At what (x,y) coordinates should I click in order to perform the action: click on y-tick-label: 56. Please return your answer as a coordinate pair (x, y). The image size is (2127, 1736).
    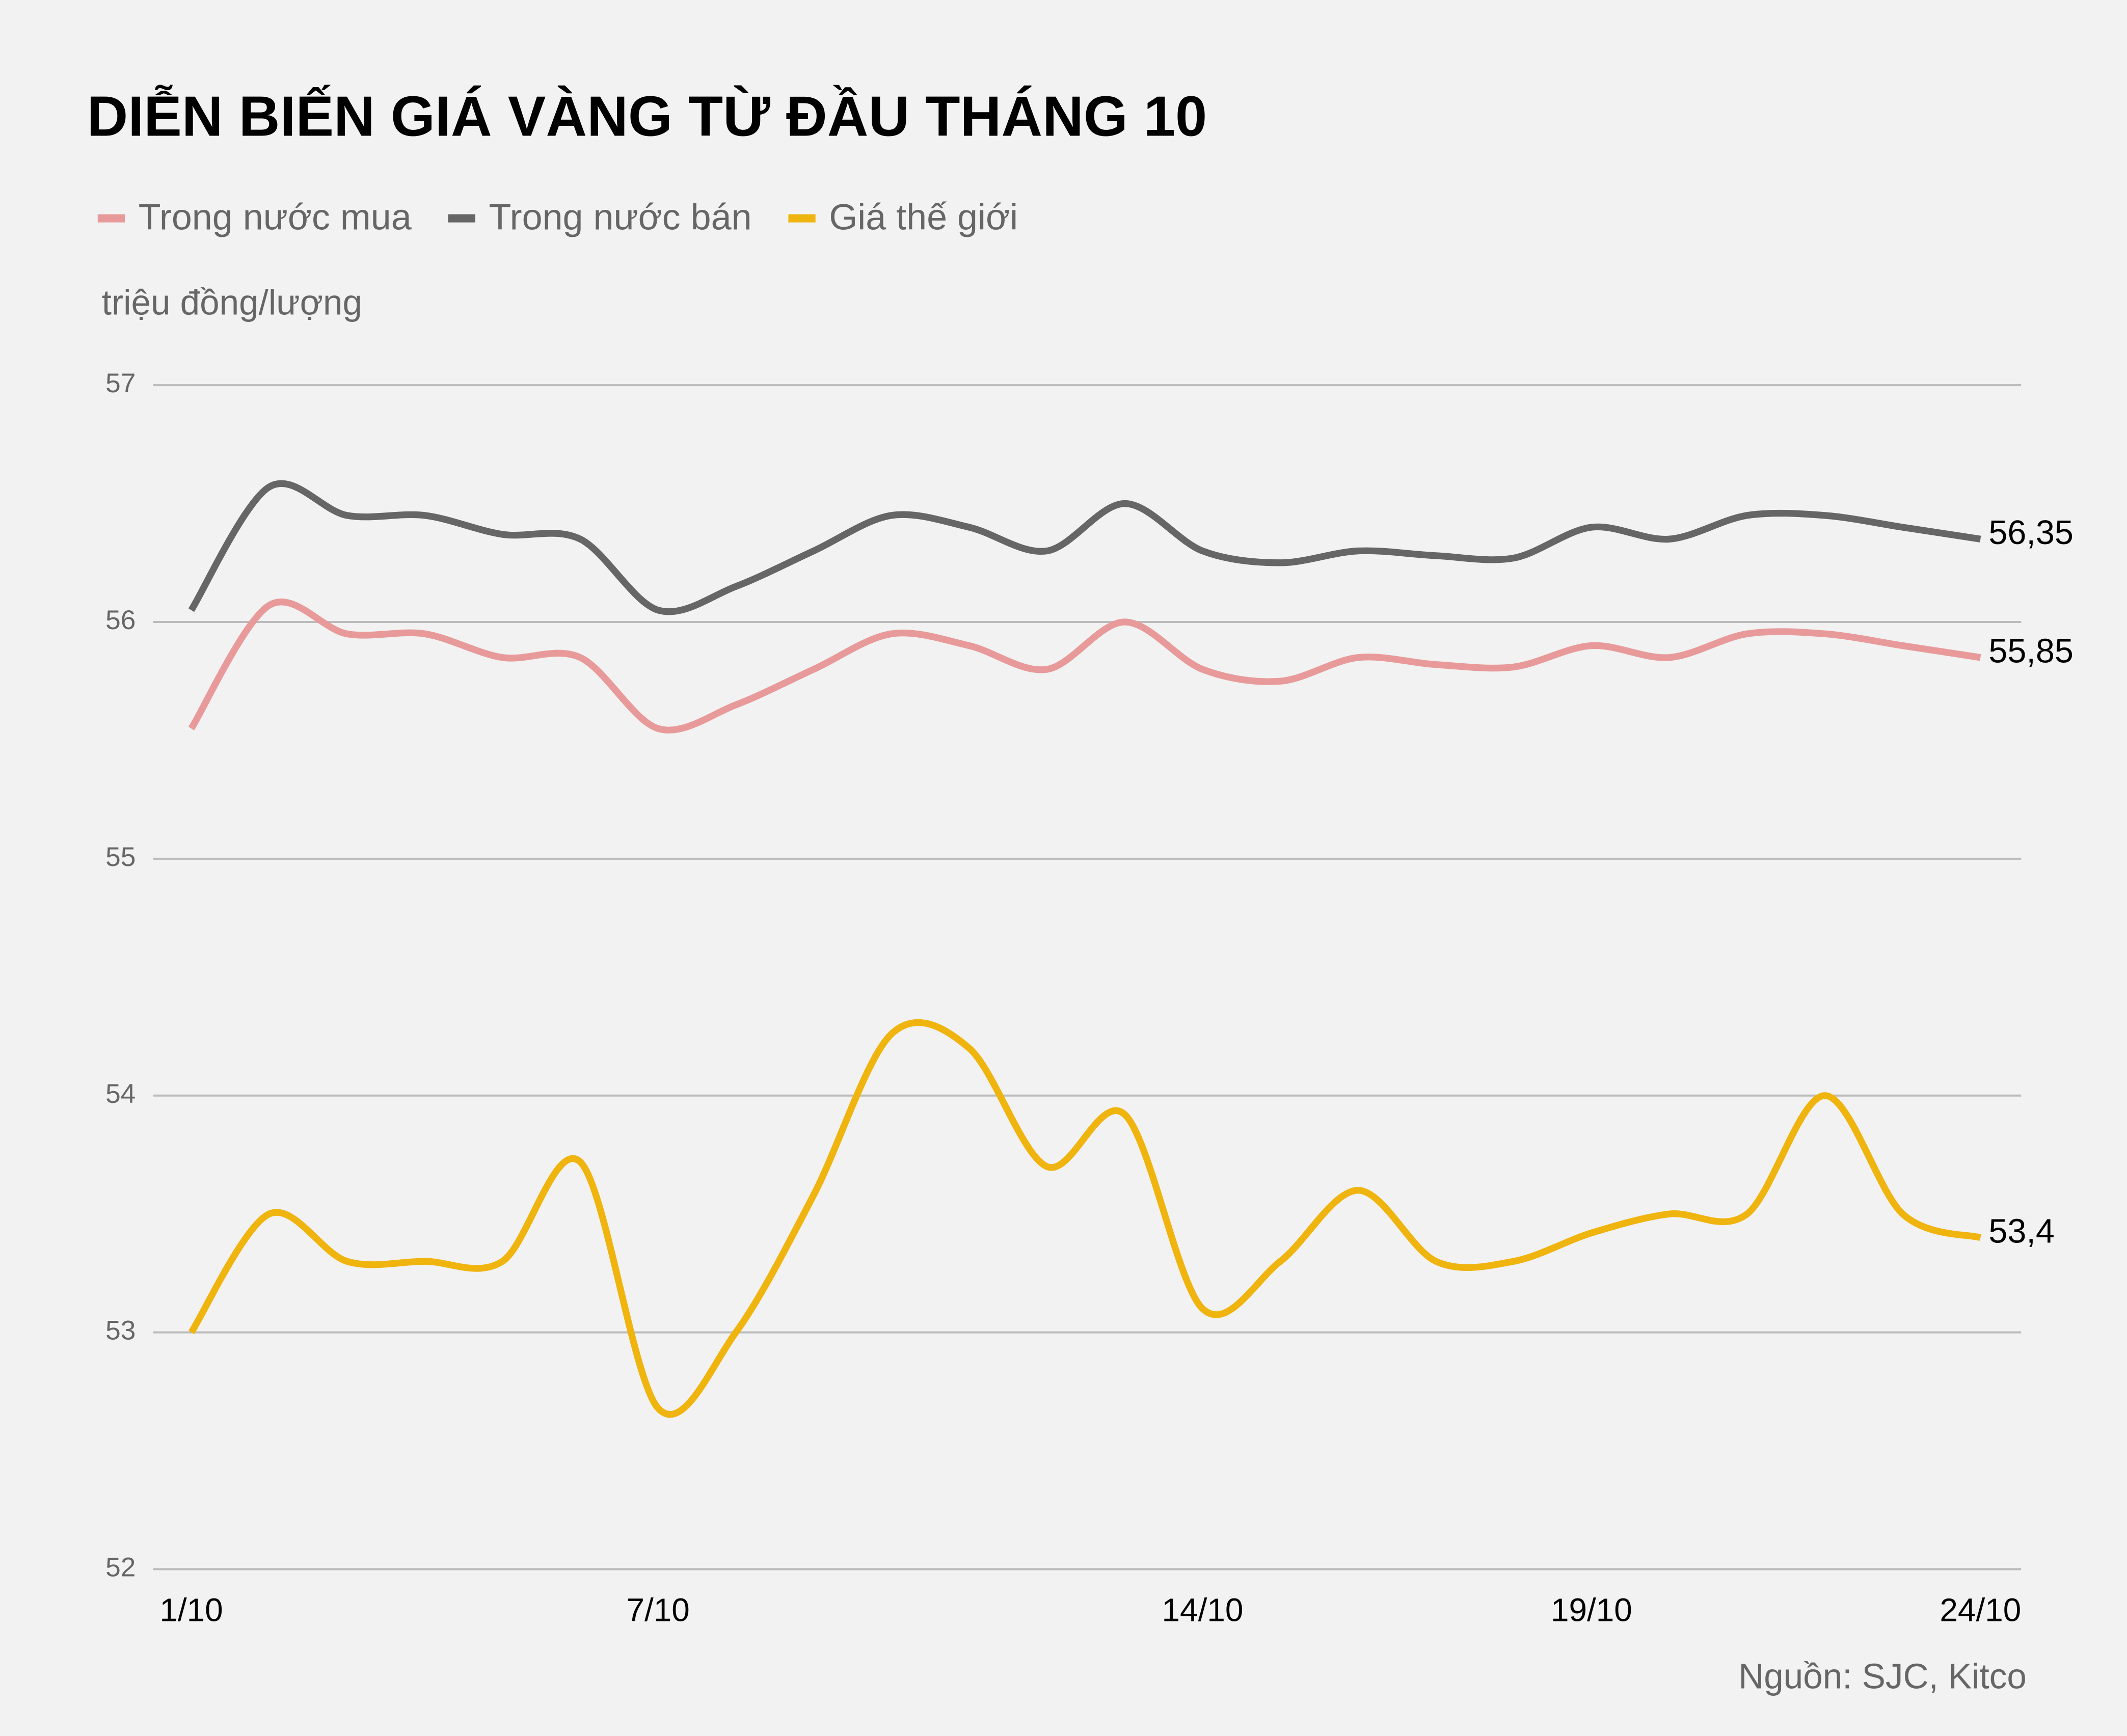
    Looking at the image, I should click on (121, 620).